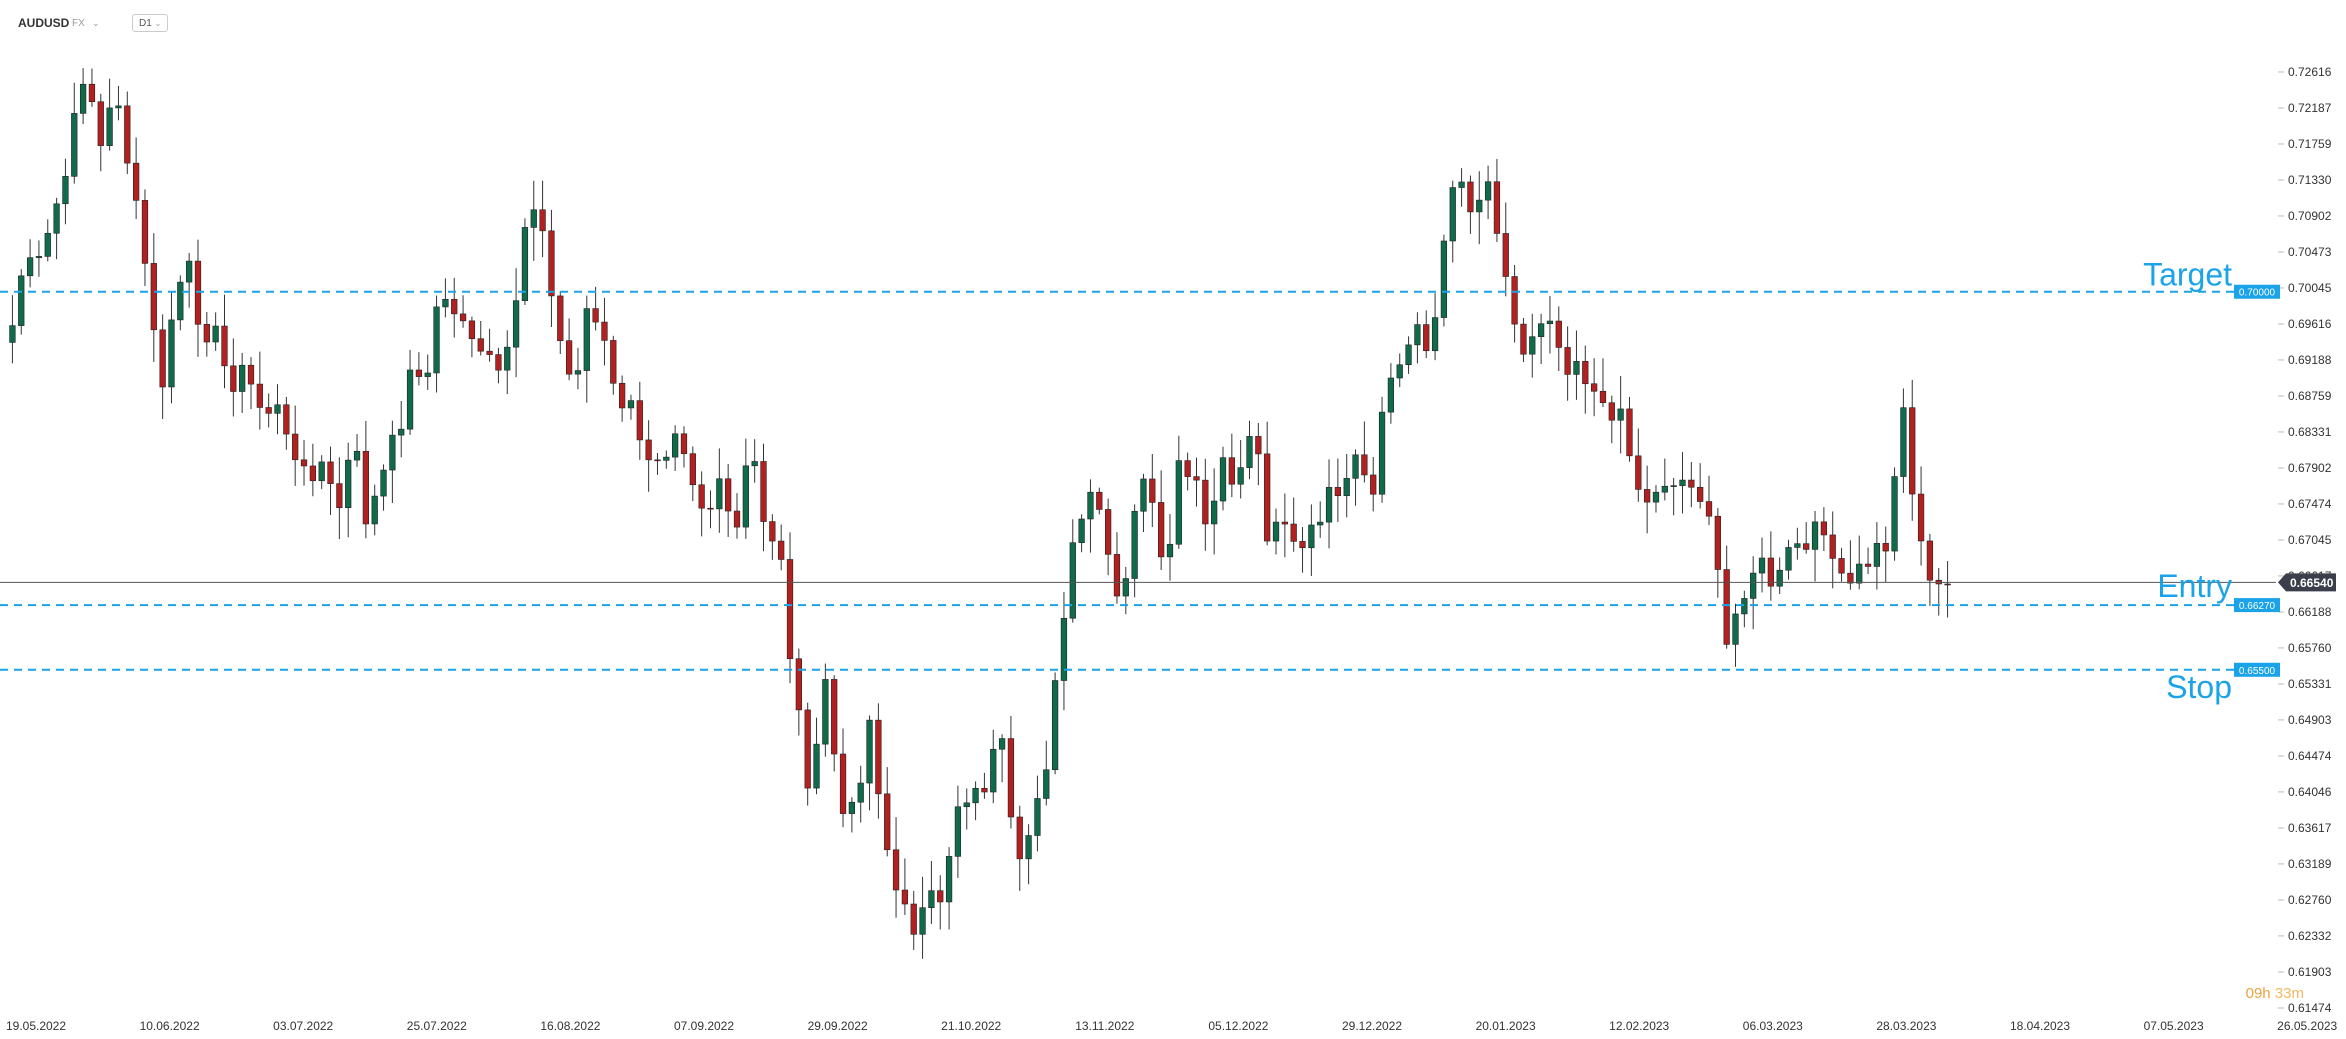  Describe the element at coordinates (2310, 684) in the screenshot. I see `y-tick-label: 0.65331` at that location.